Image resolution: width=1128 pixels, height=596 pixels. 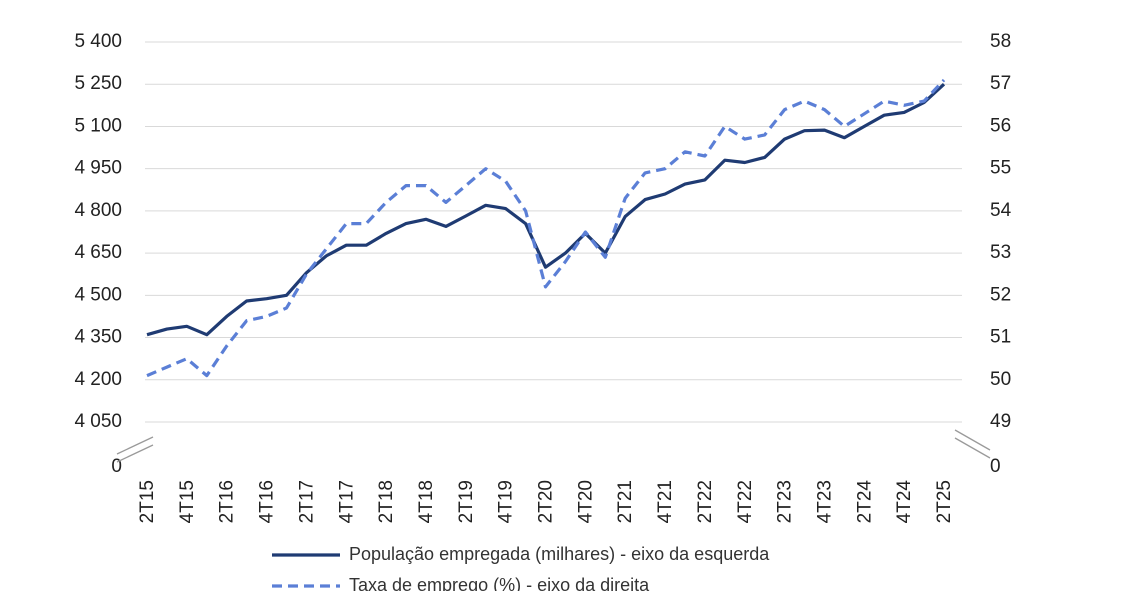 I want to click on right-tick-label: 51, so click(x=1000, y=337).